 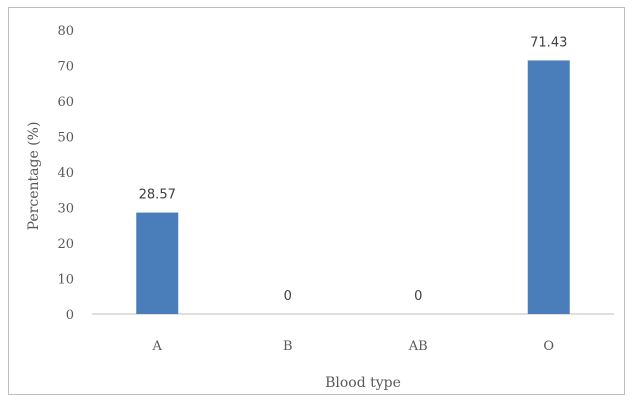 What do you see at coordinates (70, 315) in the screenshot?
I see `y-tick-label: 0` at bounding box center [70, 315].